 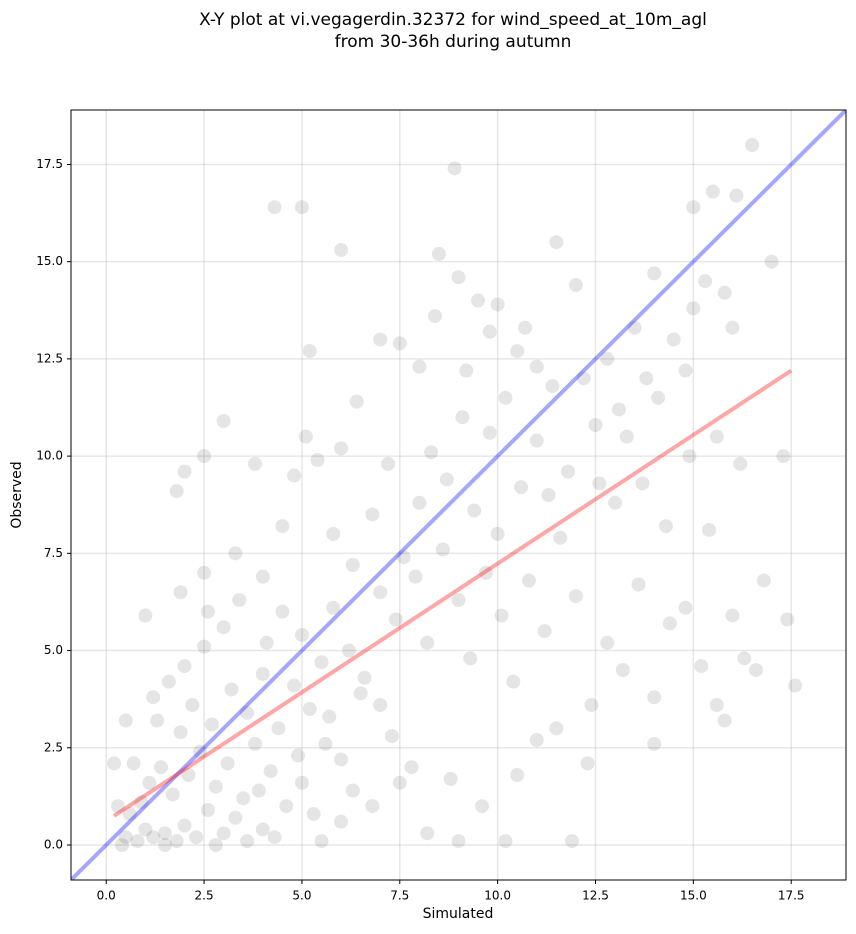 What do you see at coordinates (53, 553) in the screenshot?
I see `y-tick-label: 7.5` at bounding box center [53, 553].